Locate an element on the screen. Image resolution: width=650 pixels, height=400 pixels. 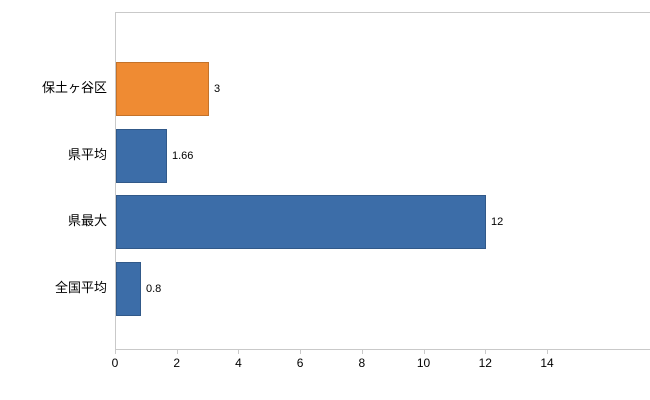
x-tick-label-3: 6 is located at coordinates (300, 363).